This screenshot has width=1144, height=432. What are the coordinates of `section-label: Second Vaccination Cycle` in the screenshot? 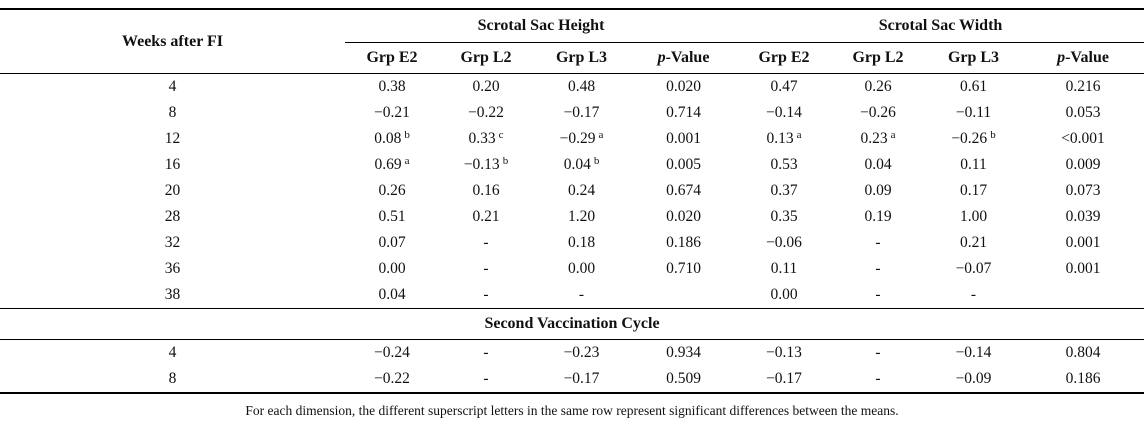 It's located at (572, 324).